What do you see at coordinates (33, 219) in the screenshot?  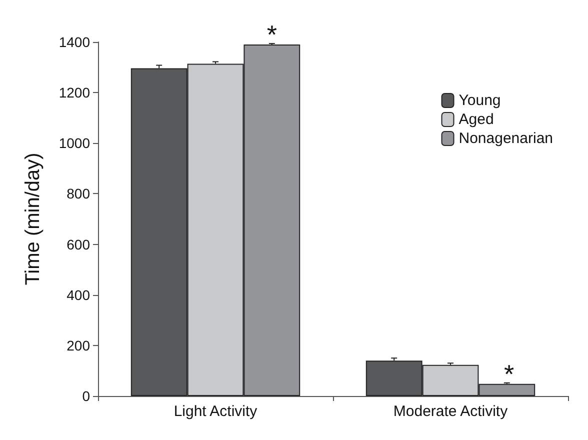 I see `y-axis-title: Time (min/day)` at bounding box center [33, 219].